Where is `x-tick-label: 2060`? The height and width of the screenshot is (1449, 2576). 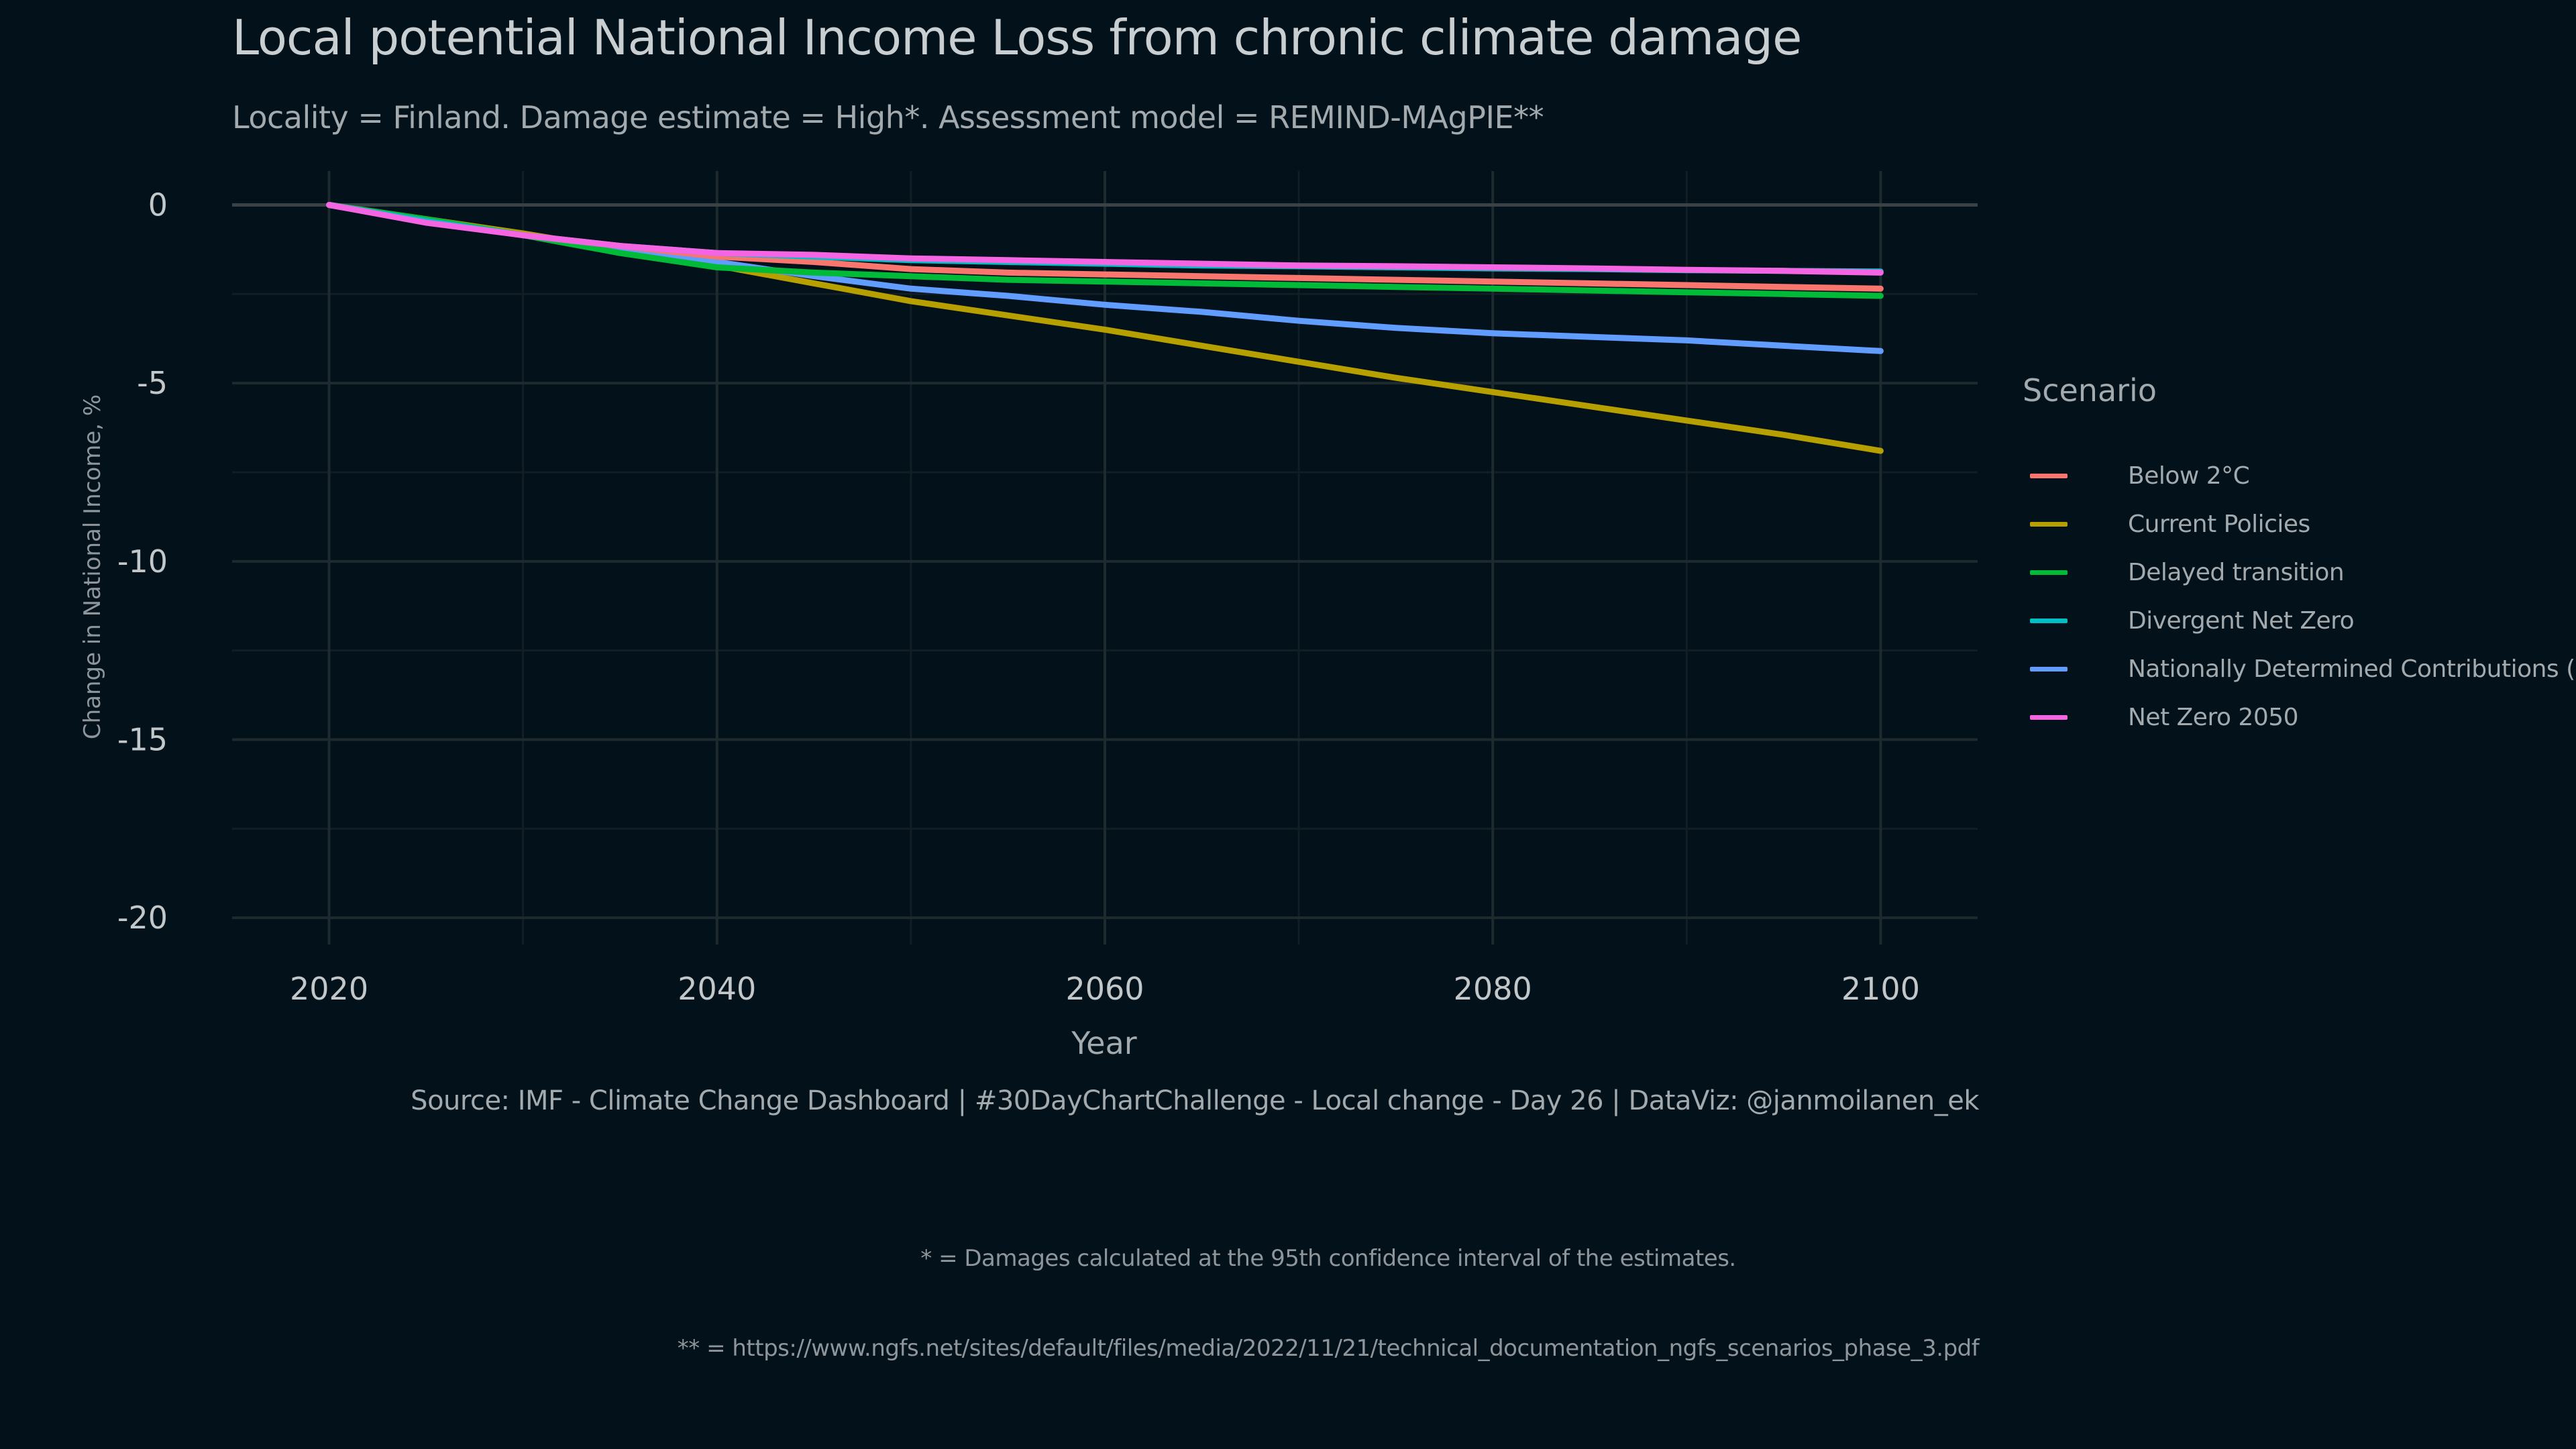 x-tick-label: 2060 is located at coordinates (1104, 989).